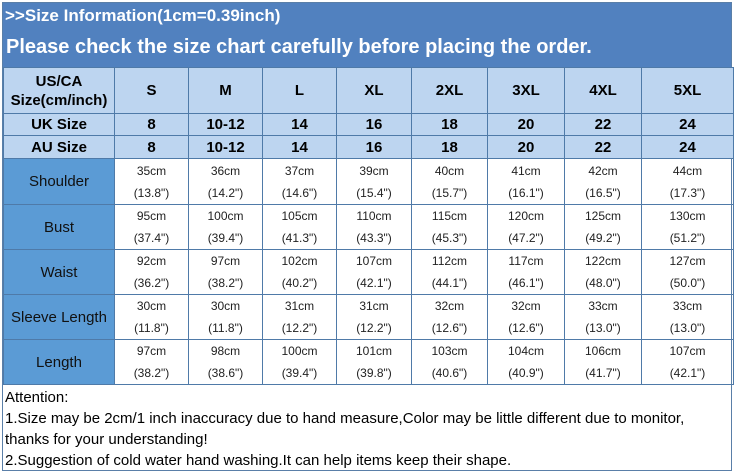 The width and height of the screenshot is (734, 473). What do you see at coordinates (603, 192) in the screenshot?
I see `inch-value: (16.5")` at bounding box center [603, 192].